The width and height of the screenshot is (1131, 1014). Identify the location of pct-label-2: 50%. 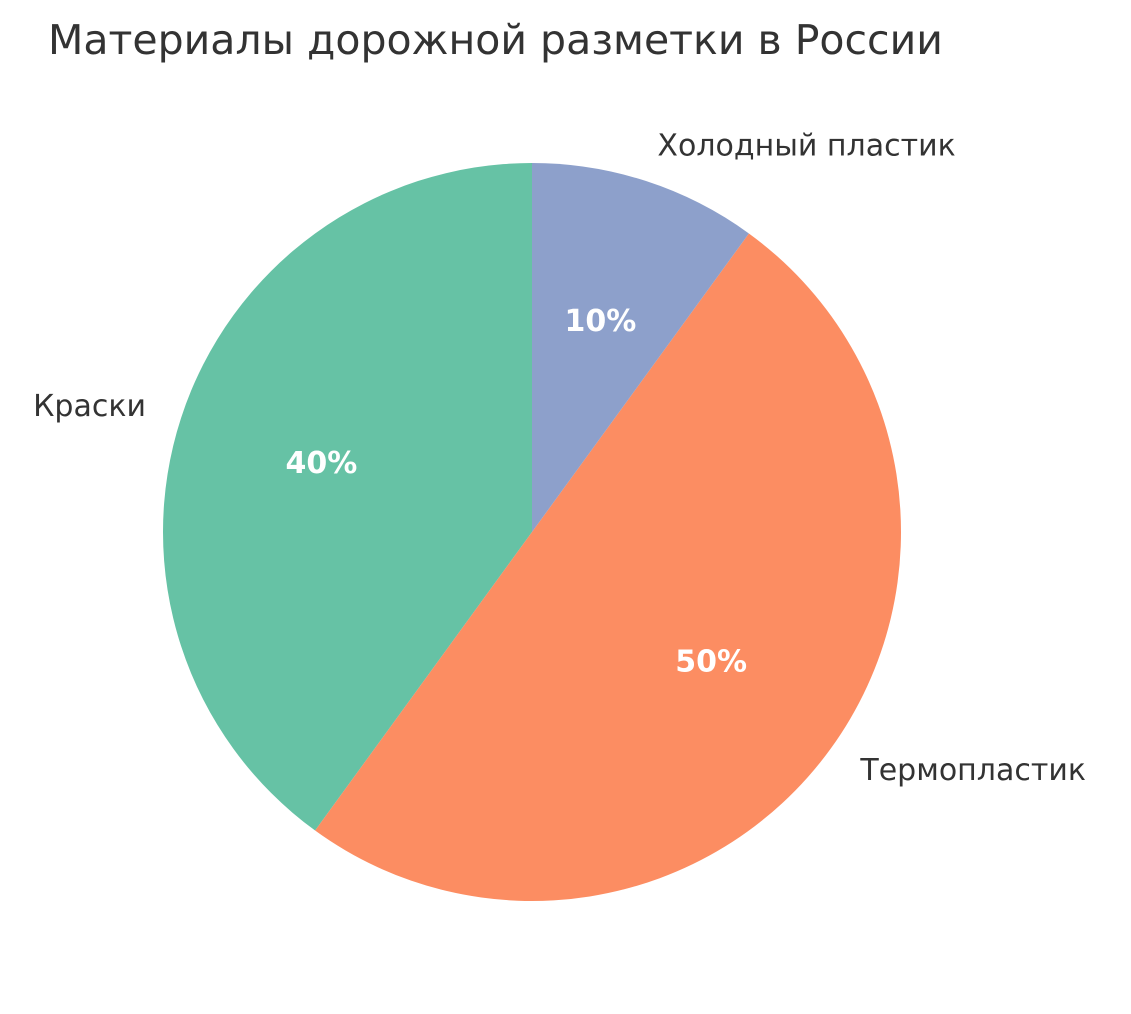
(711, 662).